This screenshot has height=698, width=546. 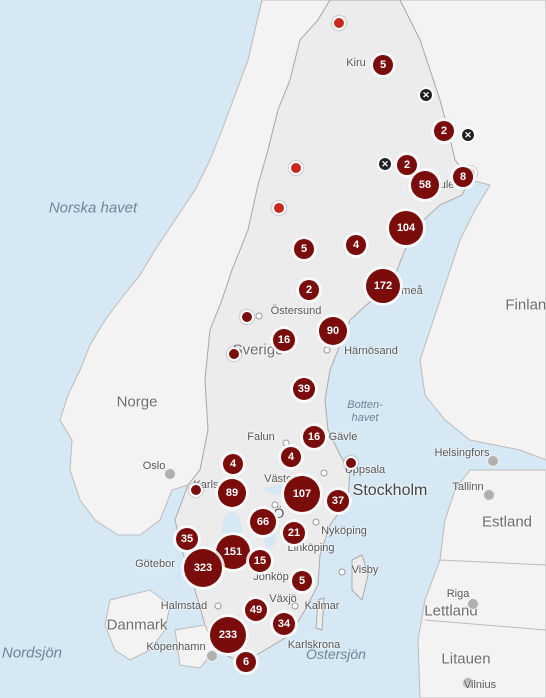 I want to click on city-label-kalmar: Kalmar, so click(x=322, y=606).